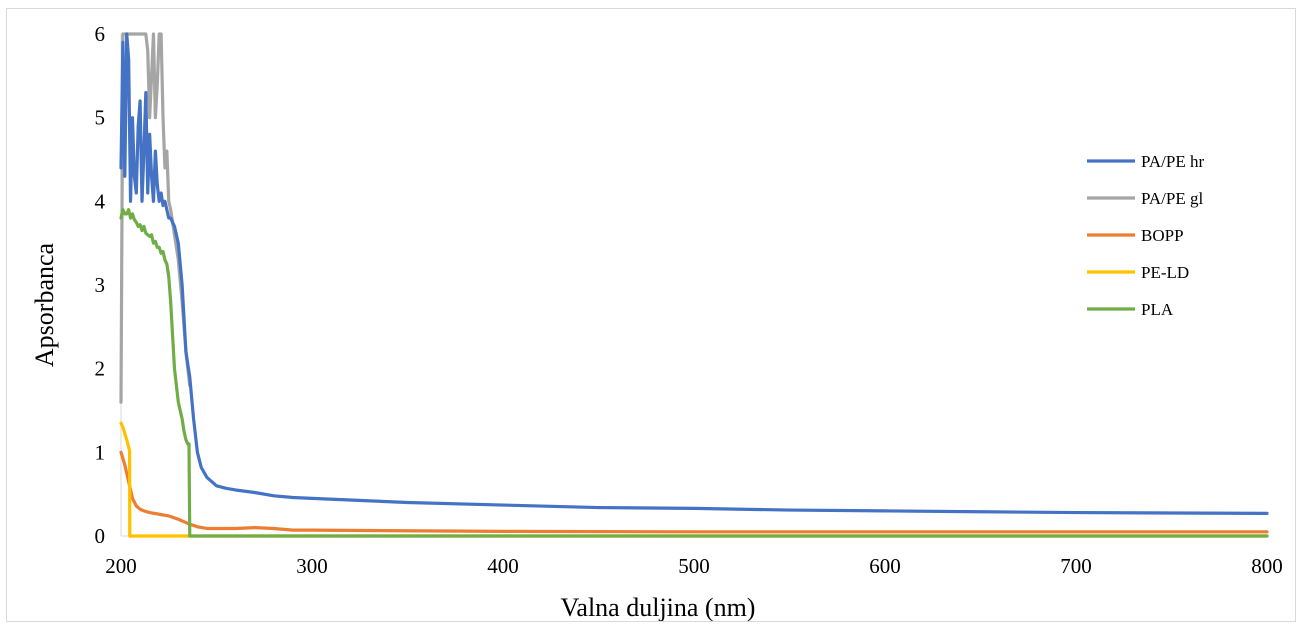 The image size is (1299, 624). Describe the element at coordinates (1172, 198) in the screenshot. I see `legend-label-pa-pe-gl: PA/PE gl` at that location.